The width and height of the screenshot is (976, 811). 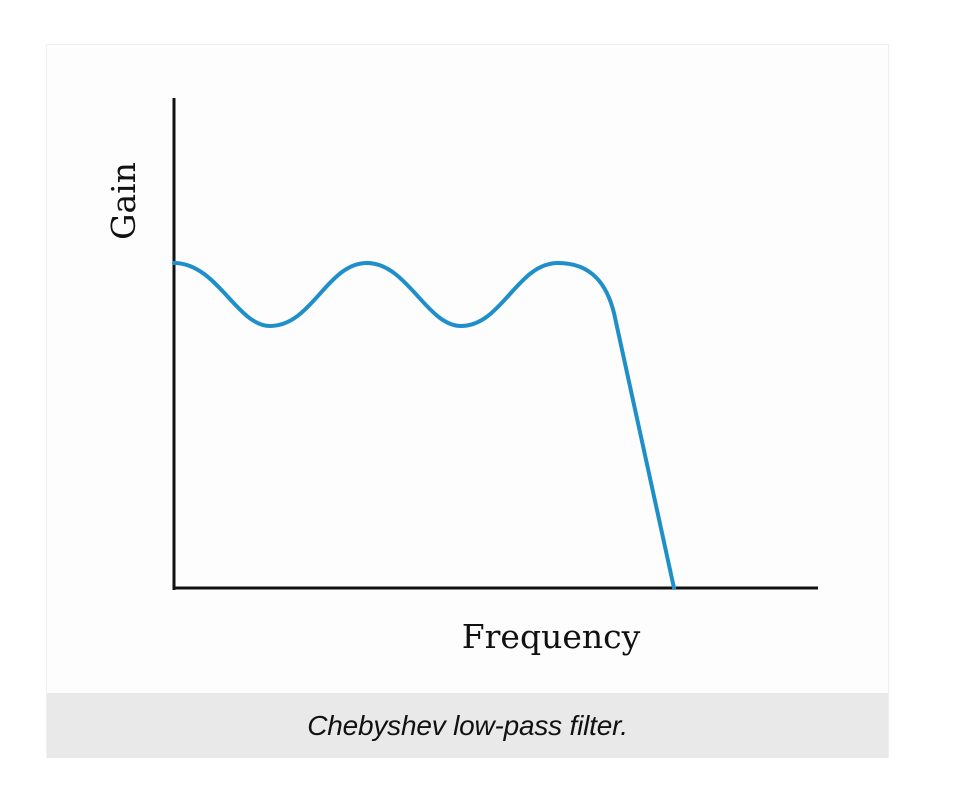 What do you see at coordinates (123, 201) in the screenshot?
I see `y-axis-label: Gain` at bounding box center [123, 201].